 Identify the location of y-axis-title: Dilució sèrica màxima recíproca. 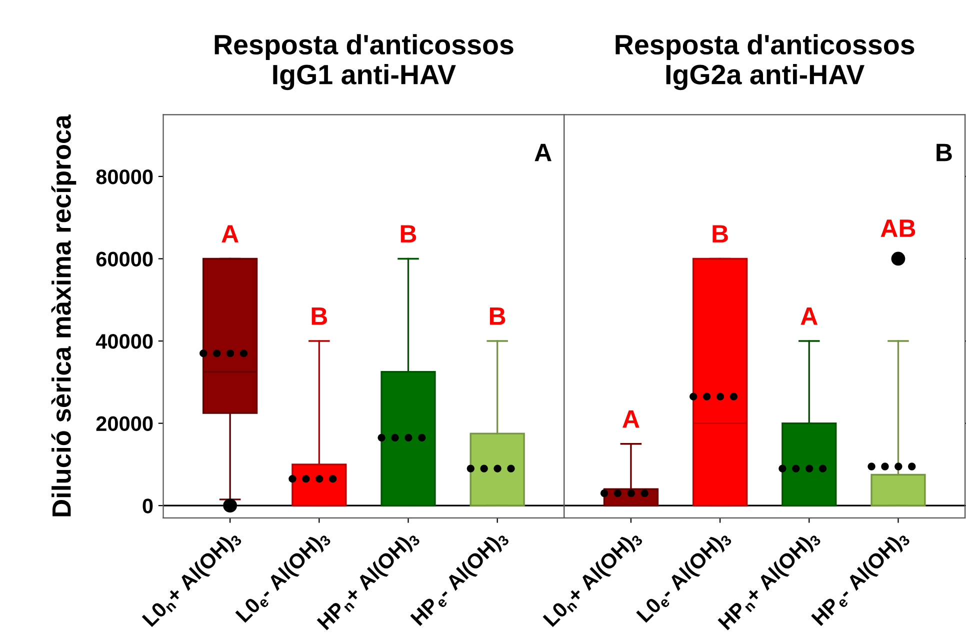
(63, 315).